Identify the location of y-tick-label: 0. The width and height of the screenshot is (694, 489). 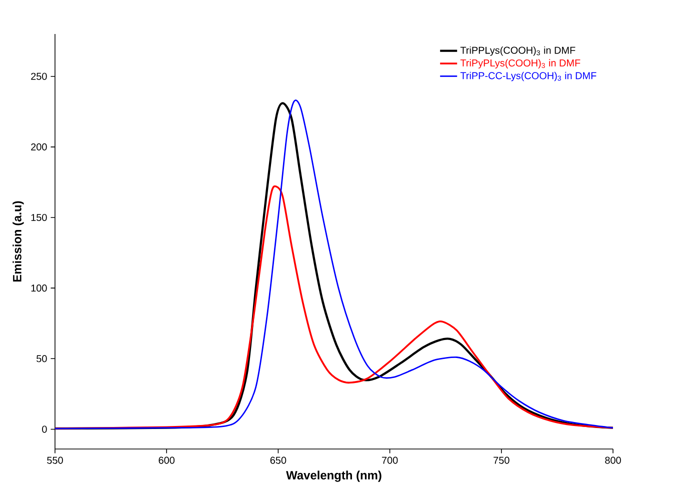
(44, 429).